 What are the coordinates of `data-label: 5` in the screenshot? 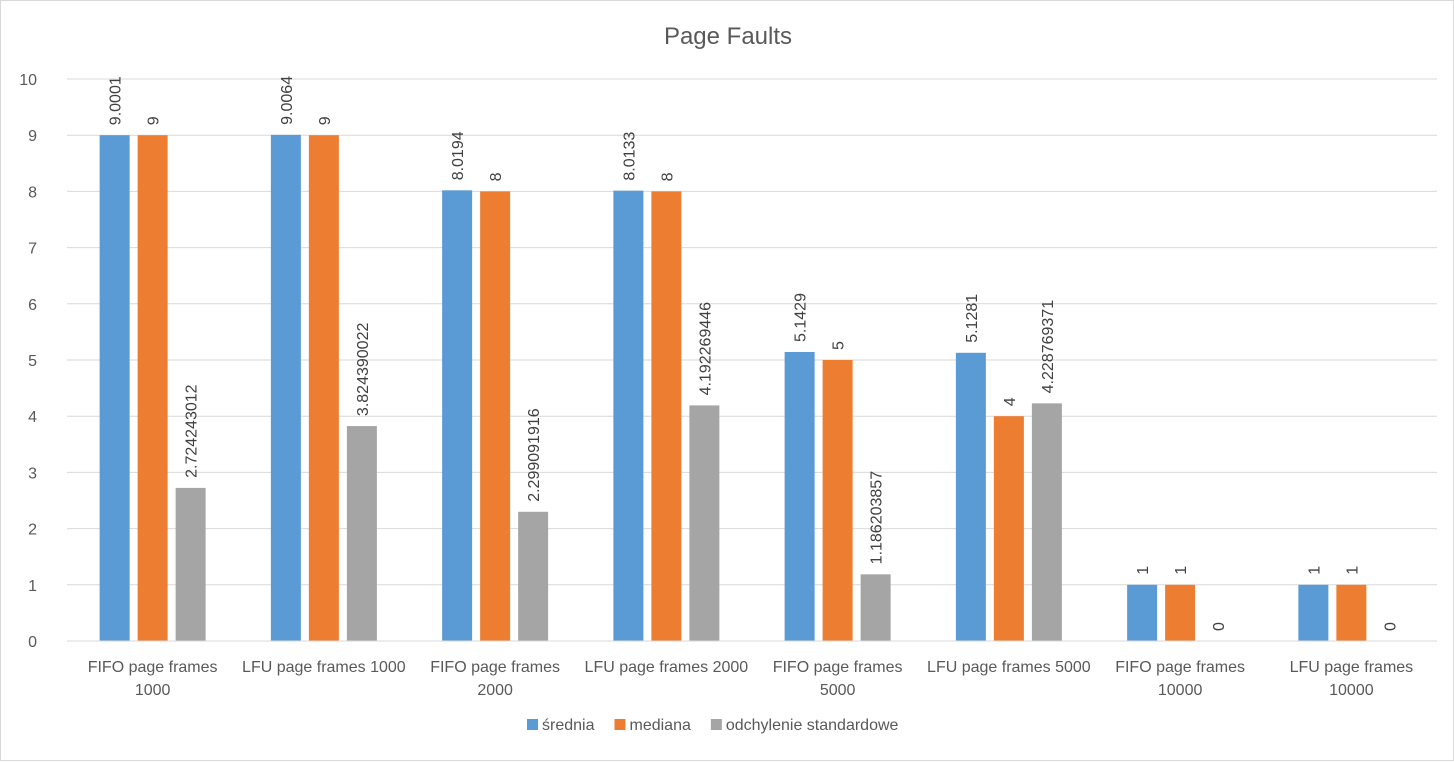 It's located at (839, 345).